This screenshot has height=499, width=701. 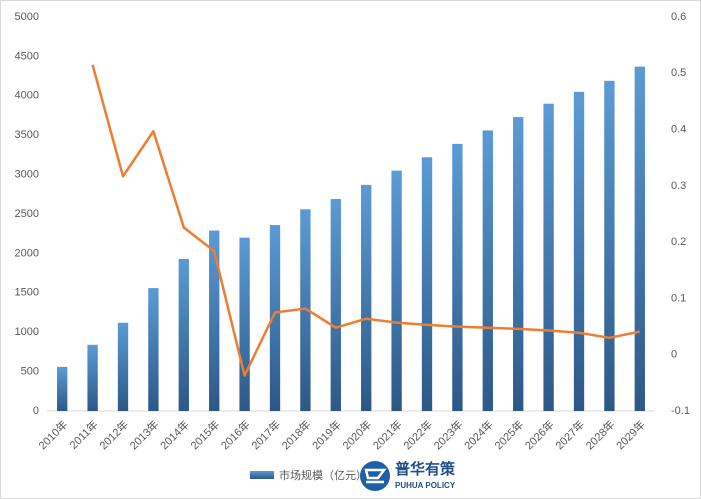 I want to click on watermark-logo-mark, so click(x=375, y=476).